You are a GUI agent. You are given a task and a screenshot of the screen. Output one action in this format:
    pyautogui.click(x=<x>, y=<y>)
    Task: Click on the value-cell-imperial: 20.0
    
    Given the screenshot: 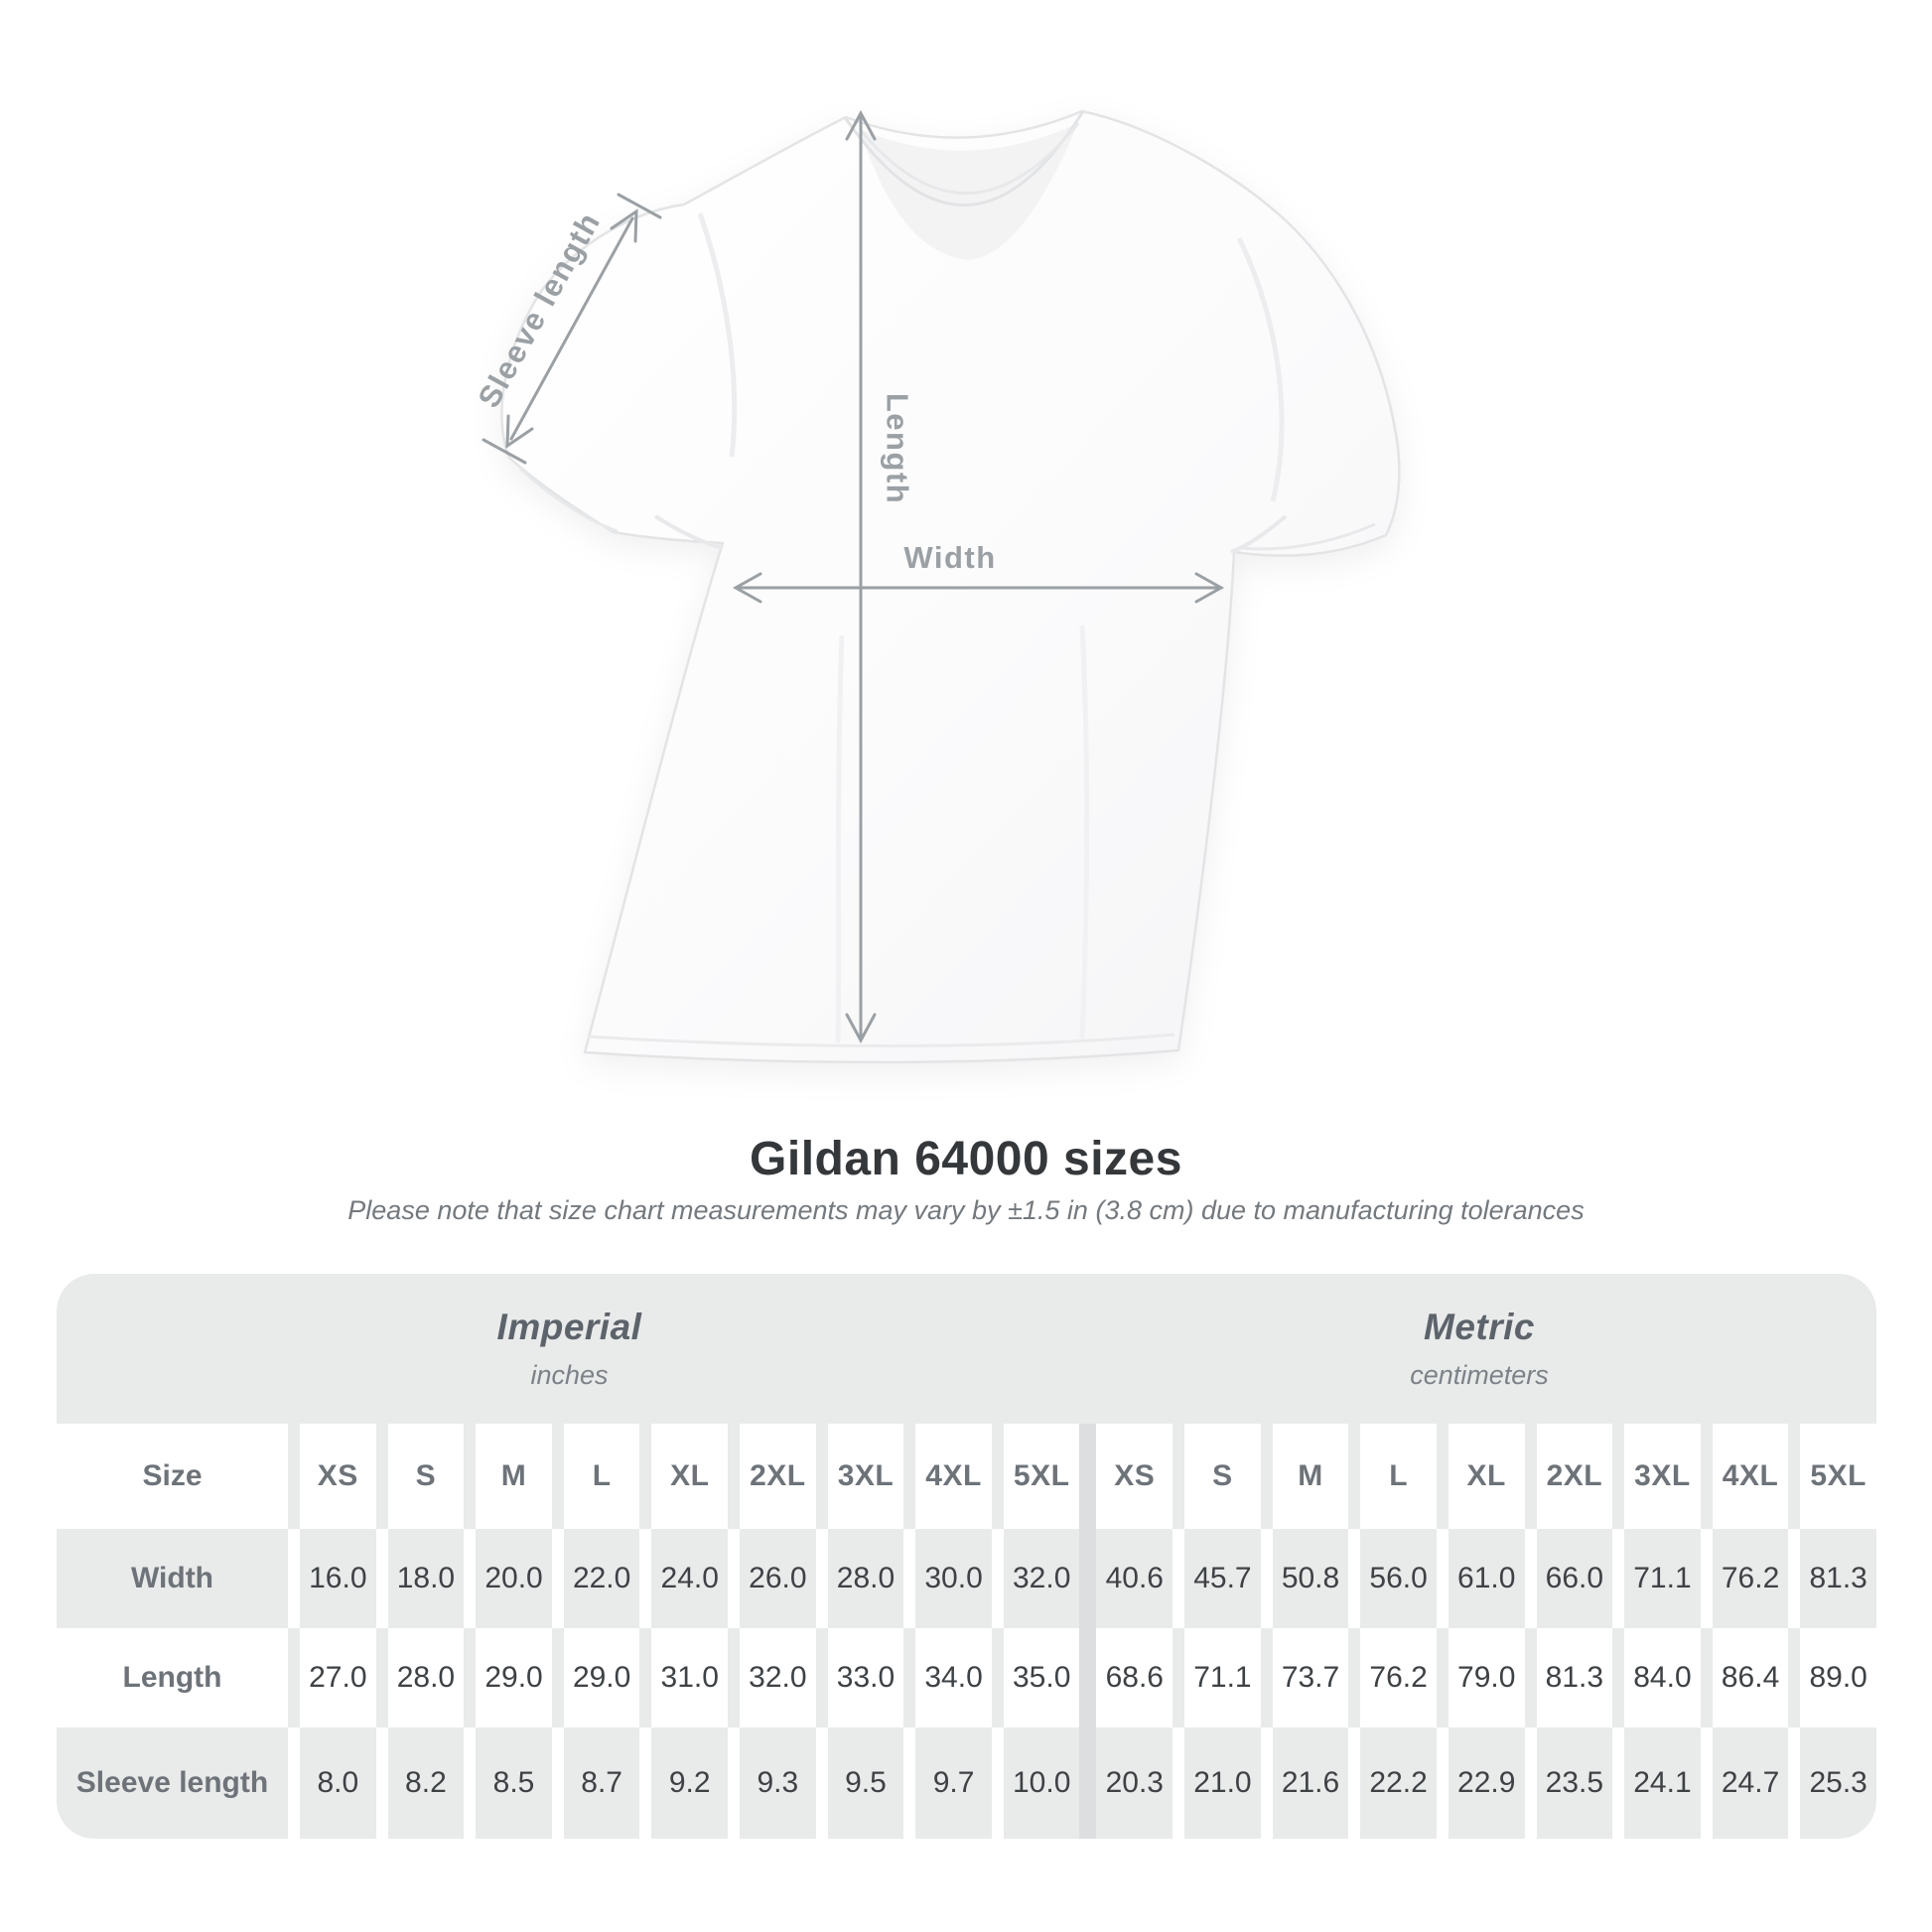 What is the action you would take?
    pyautogui.click(x=520, y=1579)
    